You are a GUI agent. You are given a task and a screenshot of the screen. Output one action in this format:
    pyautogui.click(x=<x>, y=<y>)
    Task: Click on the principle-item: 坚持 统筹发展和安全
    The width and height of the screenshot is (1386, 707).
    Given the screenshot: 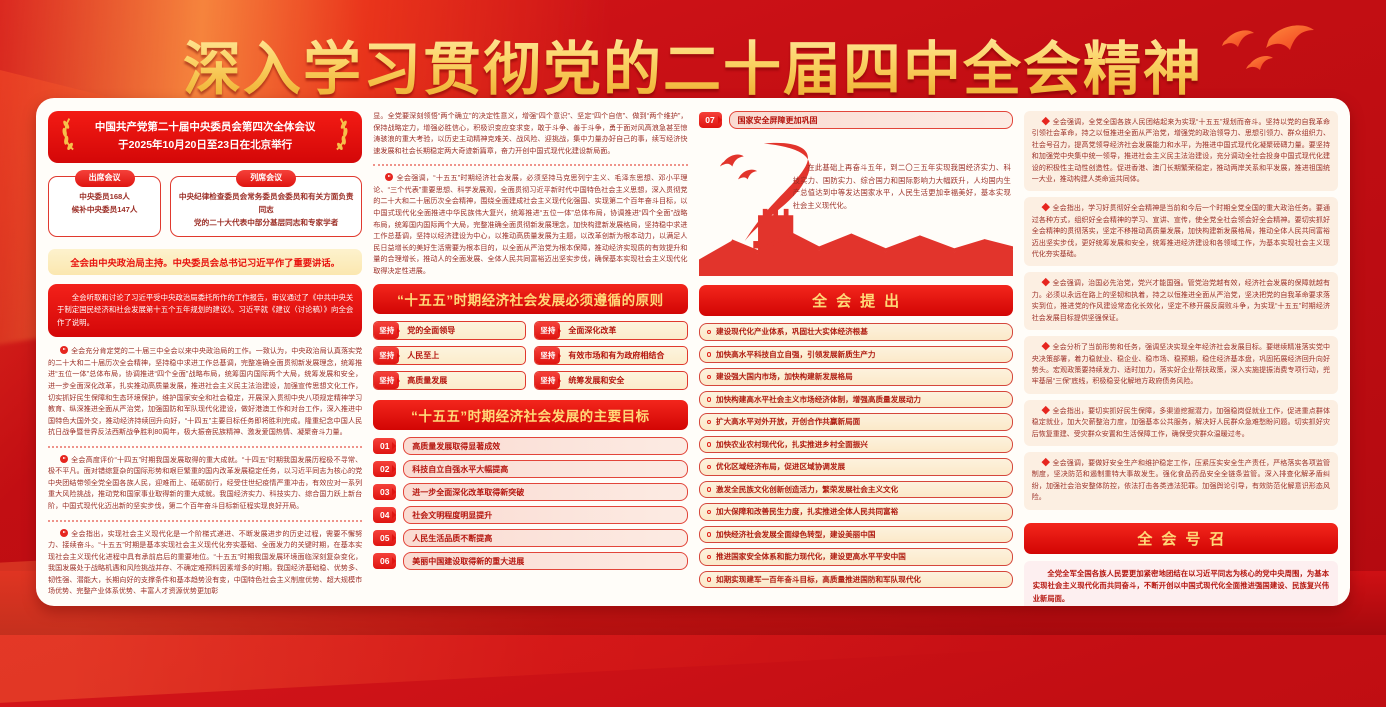 What is the action you would take?
    pyautogui.click(x=611, y=381)
    